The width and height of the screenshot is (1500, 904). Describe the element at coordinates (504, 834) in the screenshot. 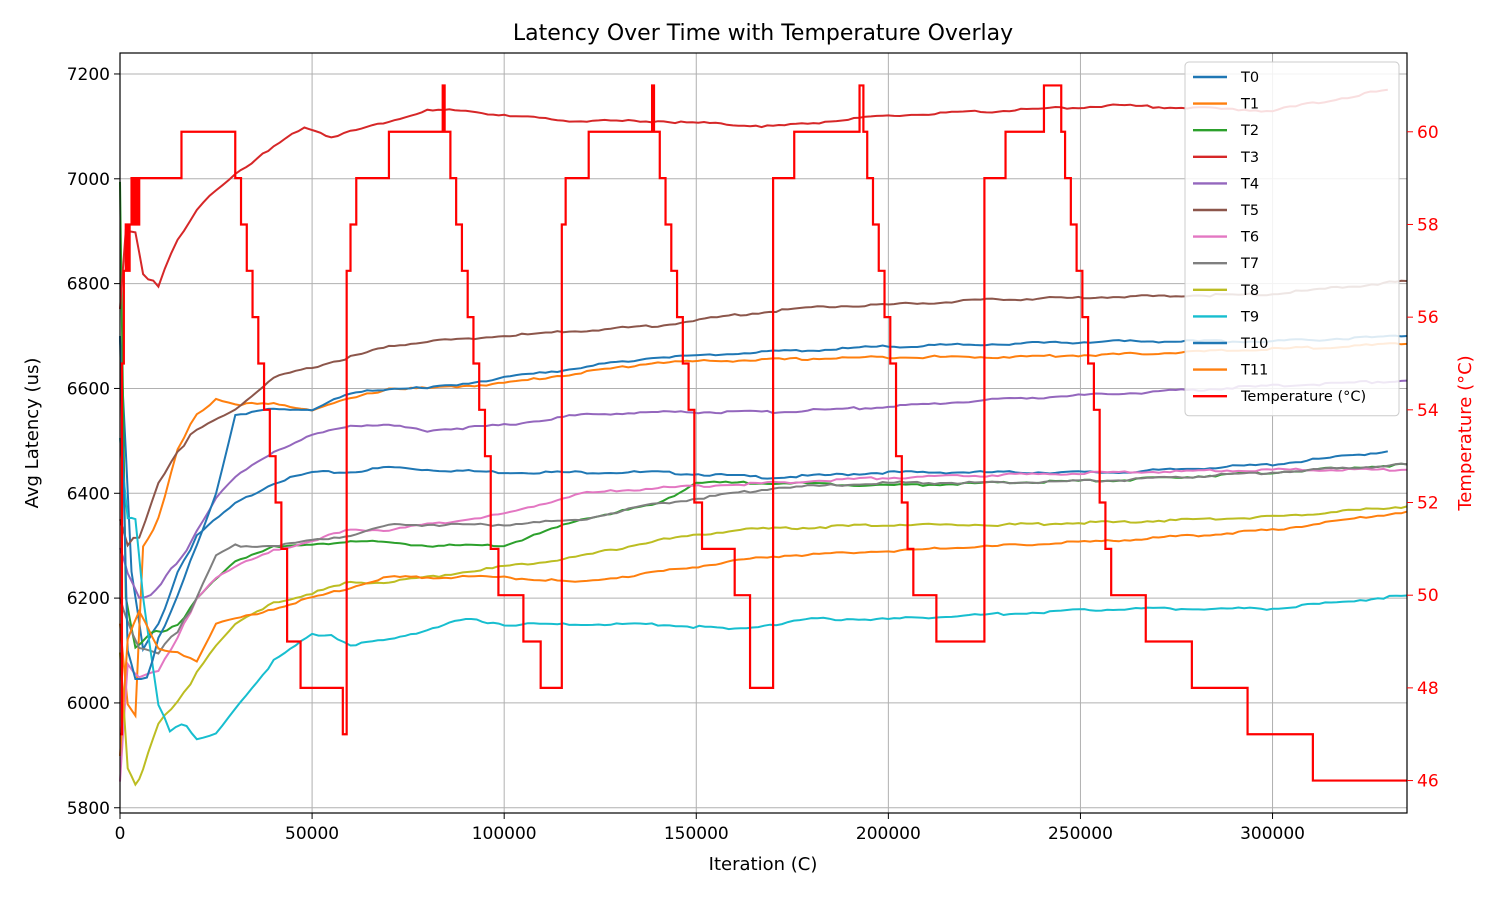

I see `x-tick-label: 100000` at that location.